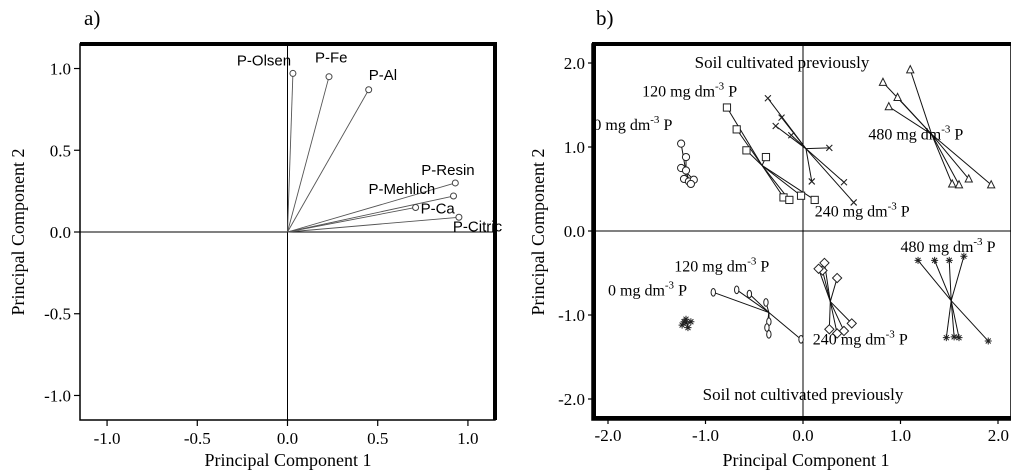 The width and height of the screenshot is (1011, 471). Describe the element at coordinates (264, 60) in the screenshot. I see `loading-label: P-Olsen` at that location.